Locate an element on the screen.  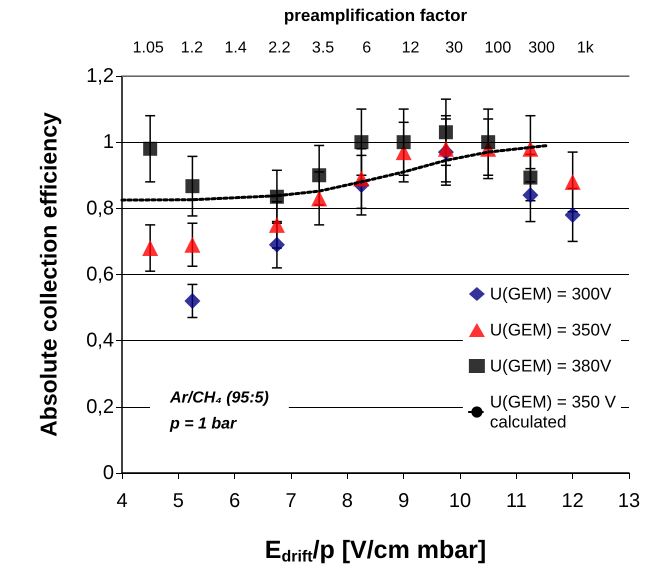
y-tick-label: 0,4 is located at coordinates (100, 341).